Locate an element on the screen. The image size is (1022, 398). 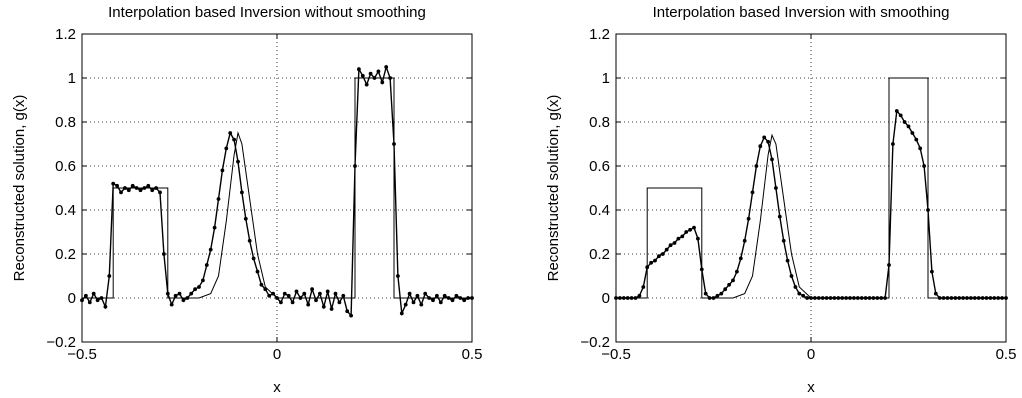
y-tick-label: −0.2 is located at coordinates (61, 342).